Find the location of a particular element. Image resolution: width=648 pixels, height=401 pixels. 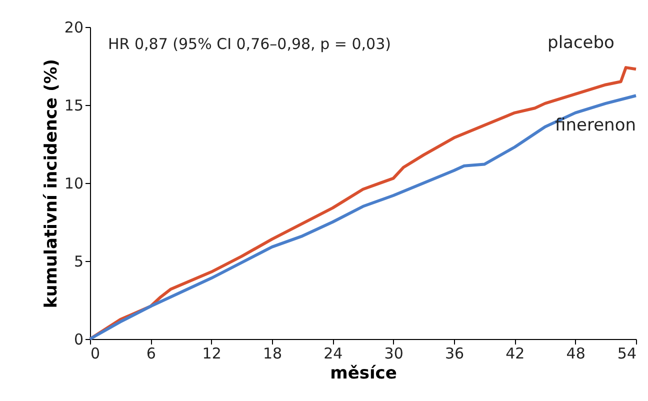

y-tick-label: 20 is located at coordinates (74, 27).